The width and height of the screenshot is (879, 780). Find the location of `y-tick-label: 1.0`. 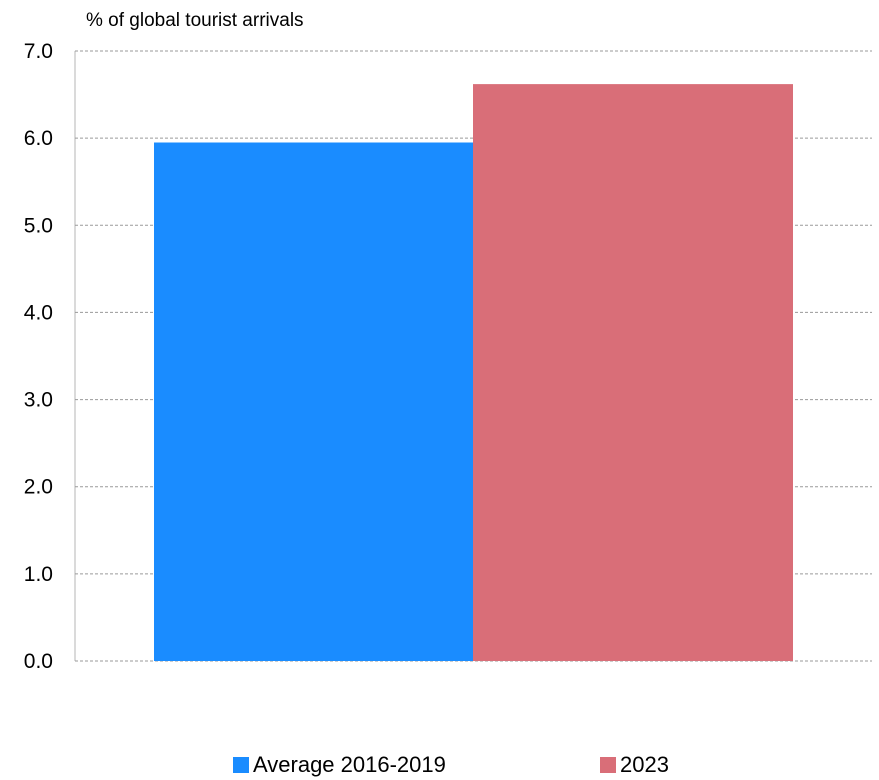

y-tick-label: 1.0 is located at coordinates (38, 574).